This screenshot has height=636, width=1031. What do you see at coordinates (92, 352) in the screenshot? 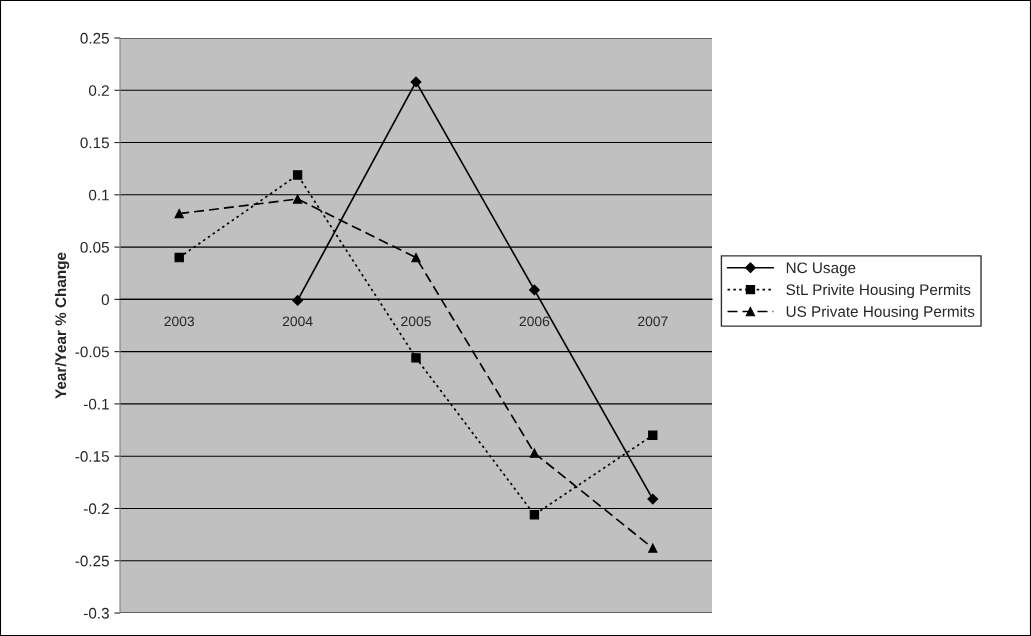
I see `y-tick-label: -0.05` at bounding box center [92, 352].